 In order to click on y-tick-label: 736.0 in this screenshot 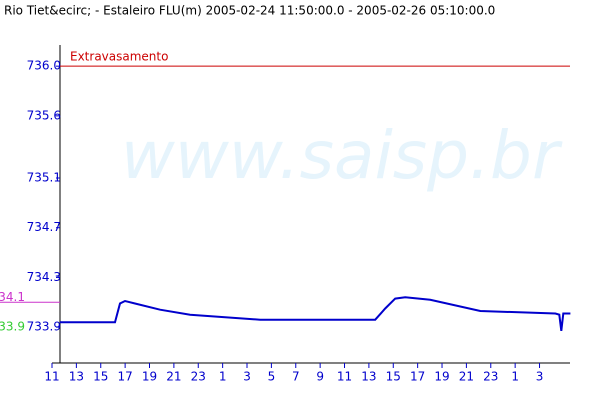, I will do `click(44, 66)`.